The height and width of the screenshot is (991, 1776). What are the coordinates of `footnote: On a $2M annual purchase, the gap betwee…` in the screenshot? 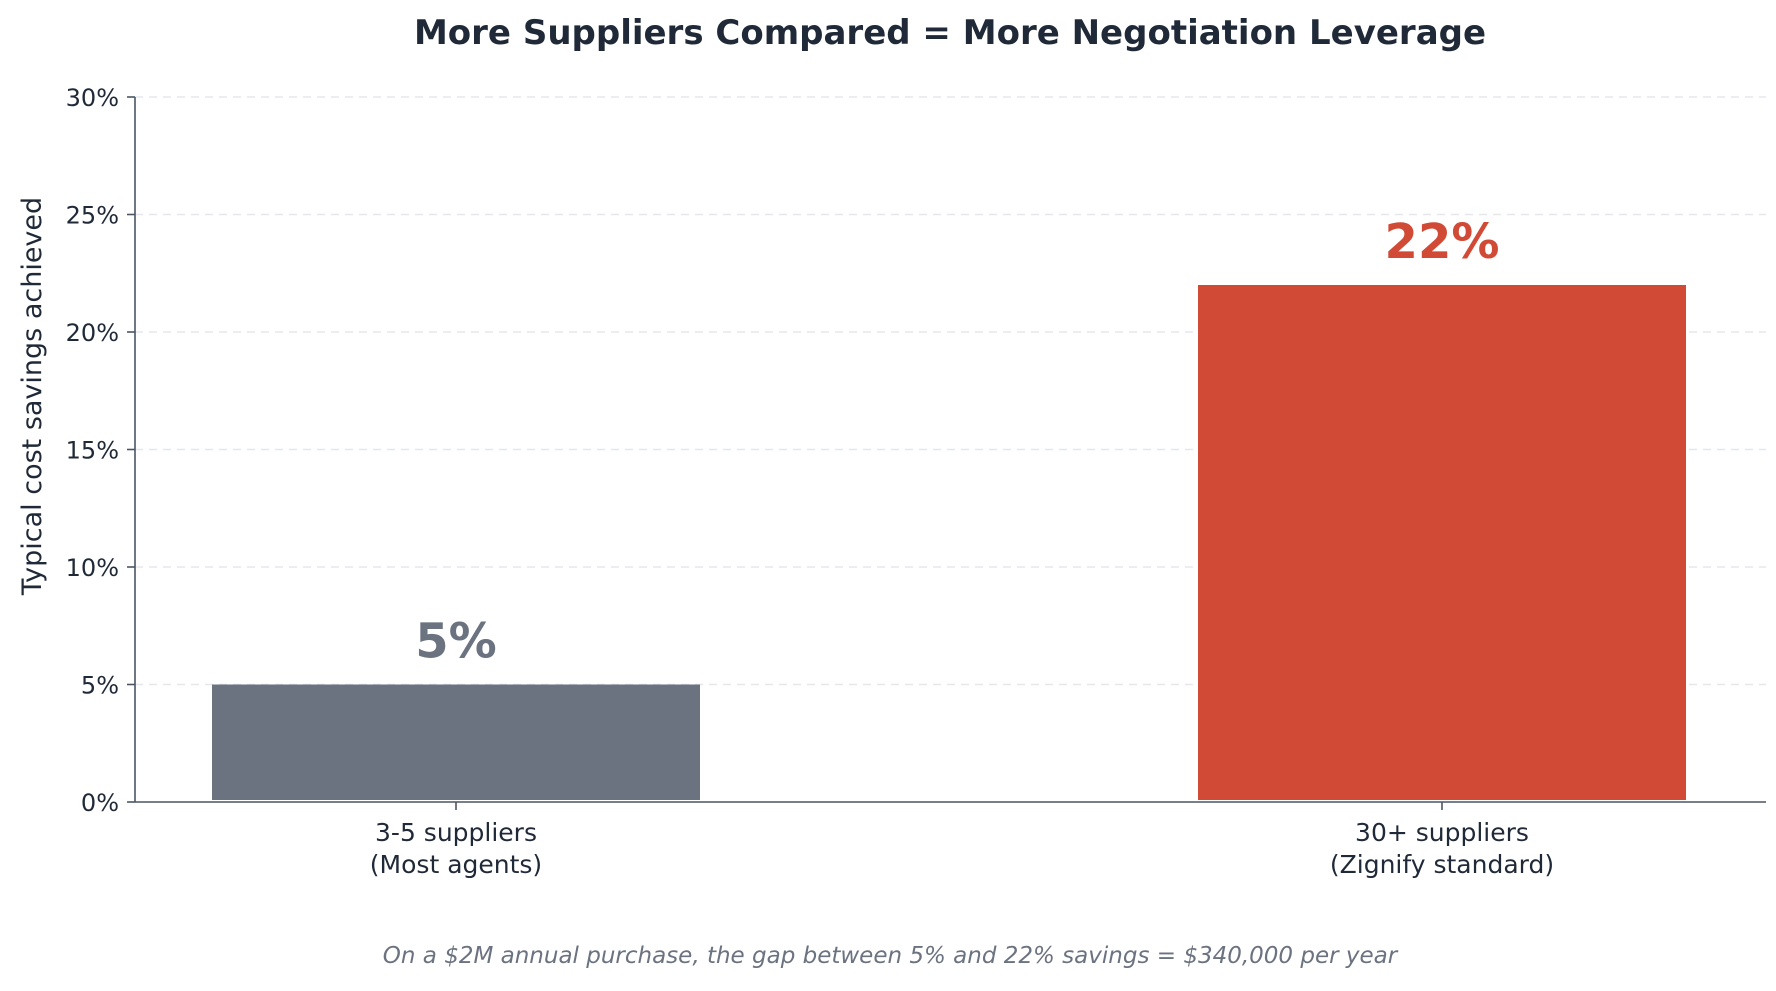 It's located at (891, 956).